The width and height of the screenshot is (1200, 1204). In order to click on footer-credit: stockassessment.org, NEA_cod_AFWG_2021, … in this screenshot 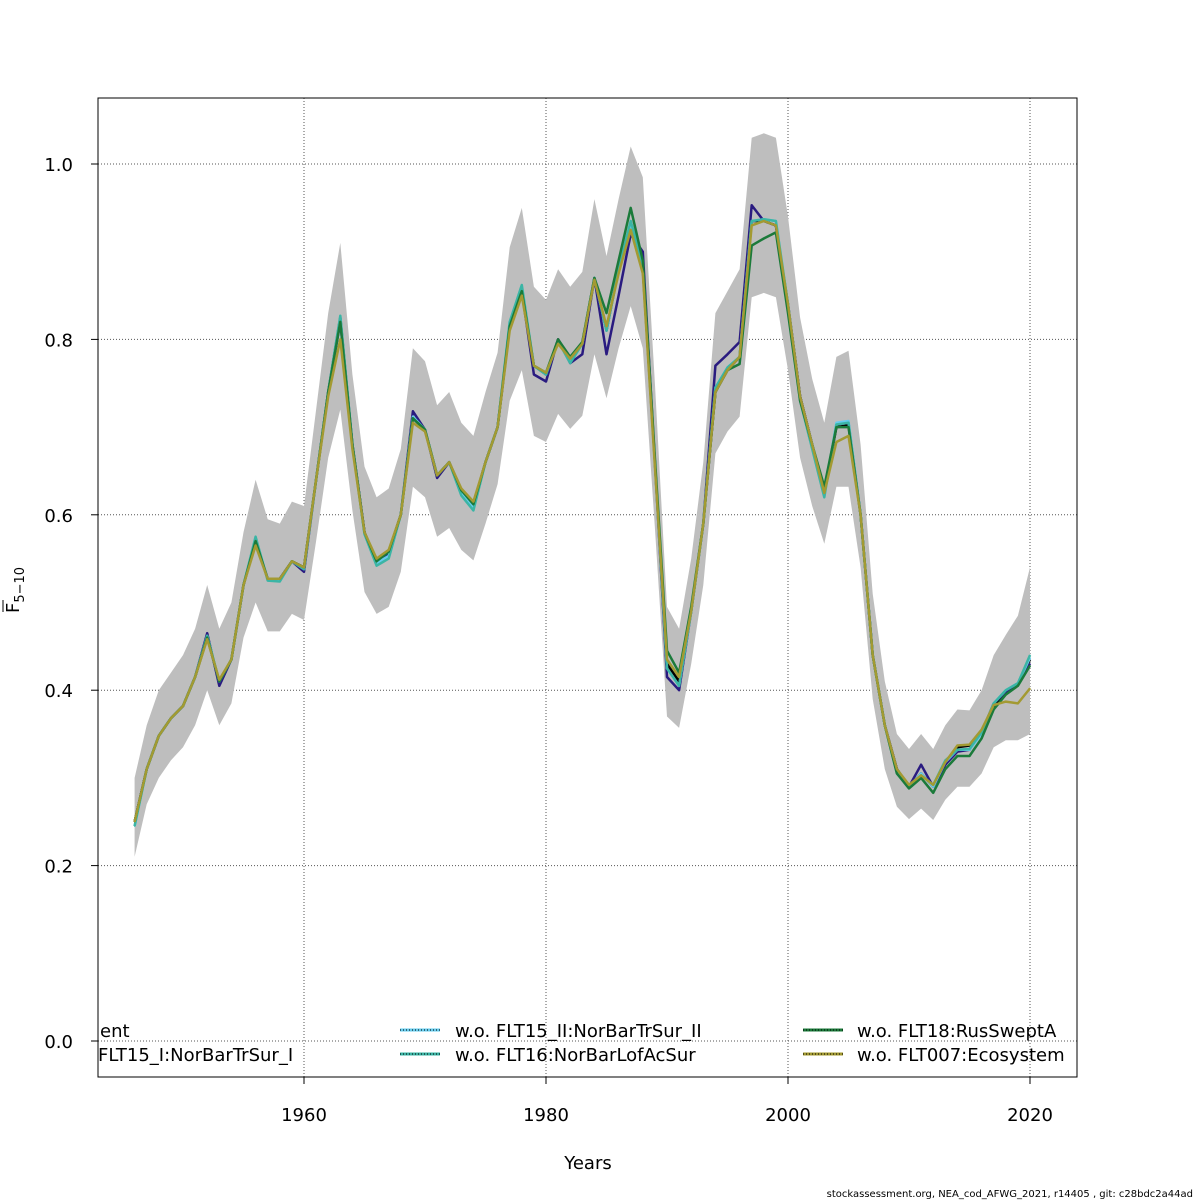, I will do `click(1010, 1194)`.